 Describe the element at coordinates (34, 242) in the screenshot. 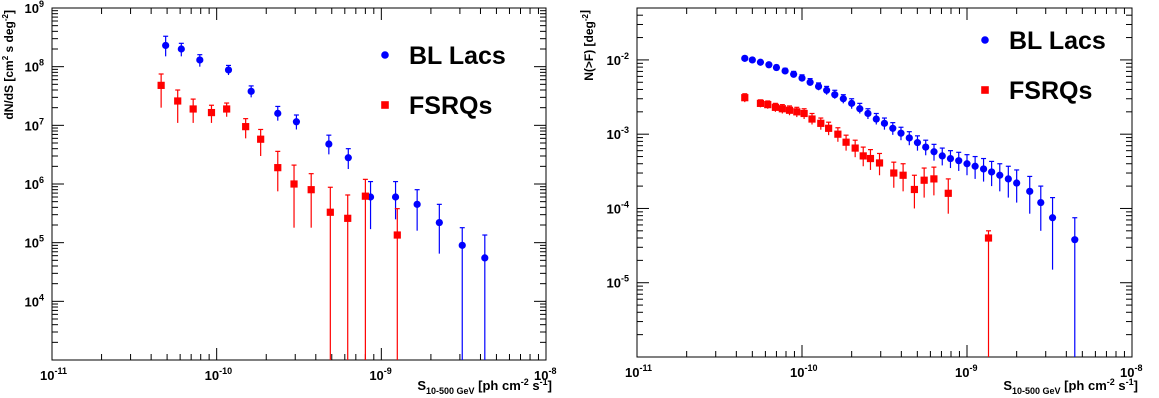

I see `y-tick-label: 10⁵` at that location.